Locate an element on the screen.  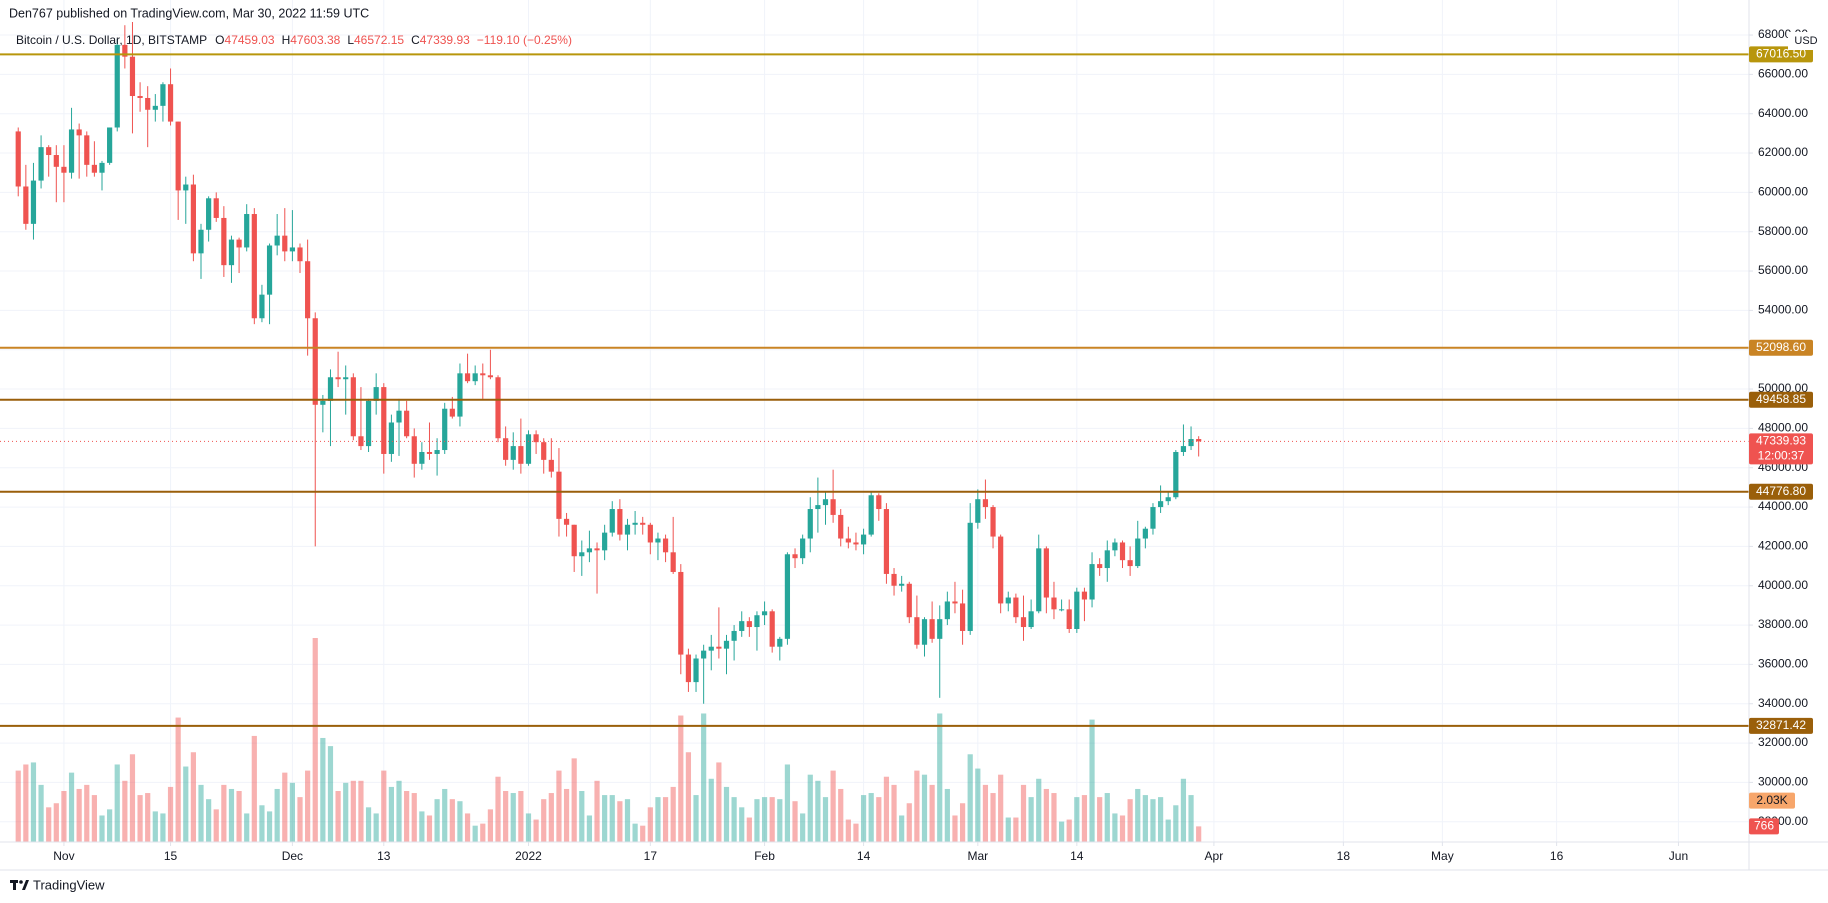
x-tick-label: 14 is located at coordinates (864, 856).